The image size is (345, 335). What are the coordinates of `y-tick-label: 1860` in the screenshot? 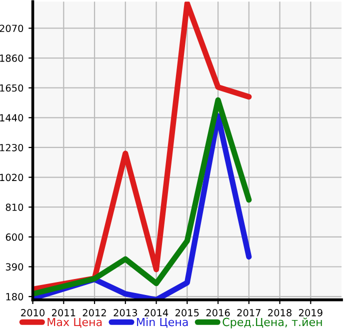 It's located at (12, 58).